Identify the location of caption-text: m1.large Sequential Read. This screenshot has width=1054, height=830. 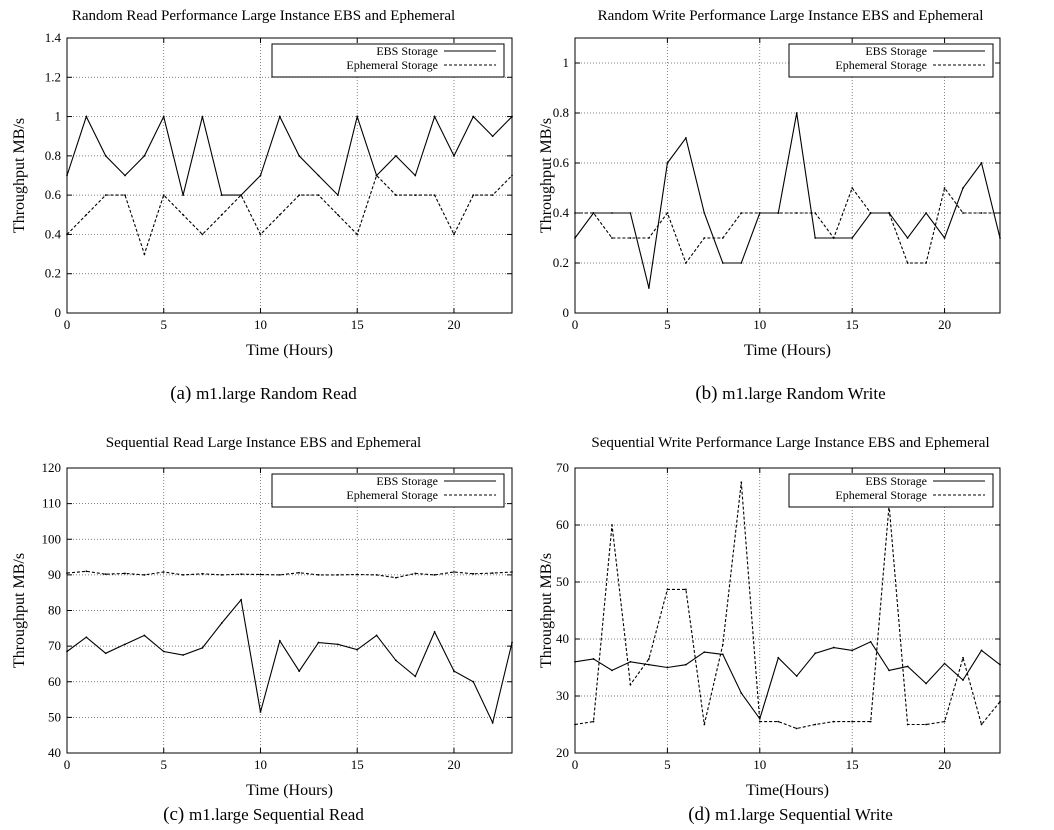
(276, 814).